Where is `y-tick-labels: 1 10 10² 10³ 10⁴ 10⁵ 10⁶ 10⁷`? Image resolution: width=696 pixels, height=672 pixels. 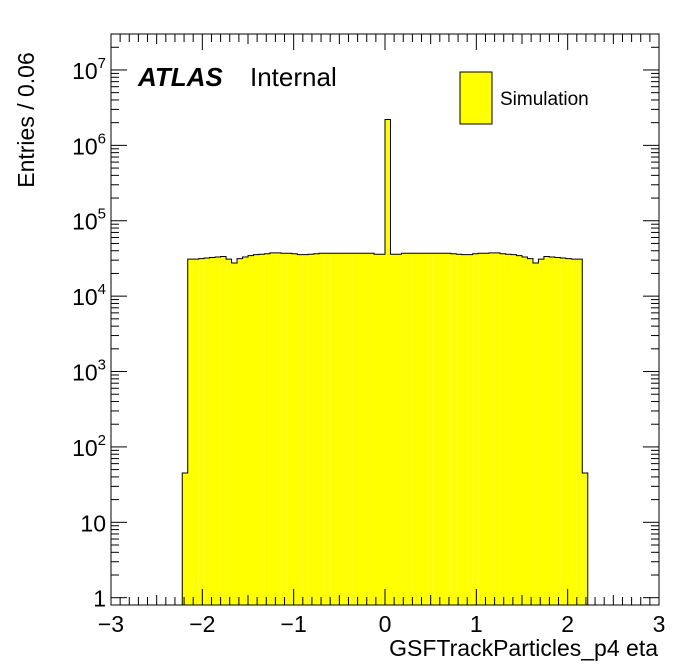
y-tick-labels: 1 10 10² 10³ 10⁴ 10⁵ 10⁶ 10⁷ is located at coordinates (89, 333).